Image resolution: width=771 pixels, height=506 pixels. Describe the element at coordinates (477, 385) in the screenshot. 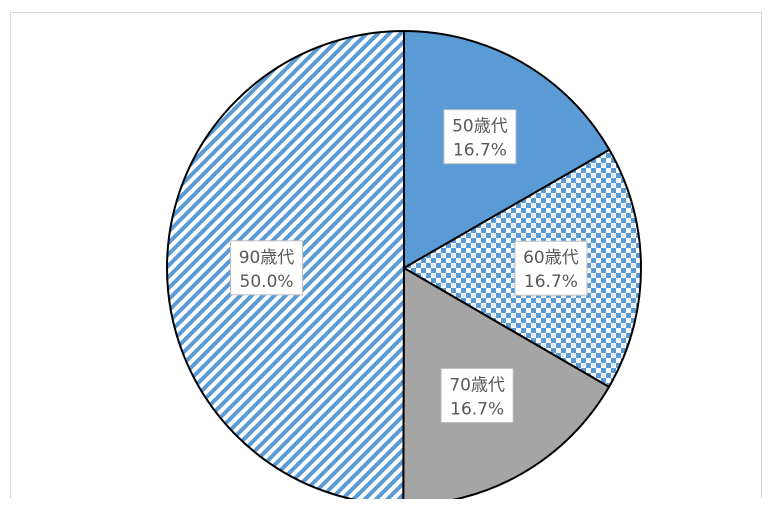

I see `data-label-category: 70歳代` at that location.